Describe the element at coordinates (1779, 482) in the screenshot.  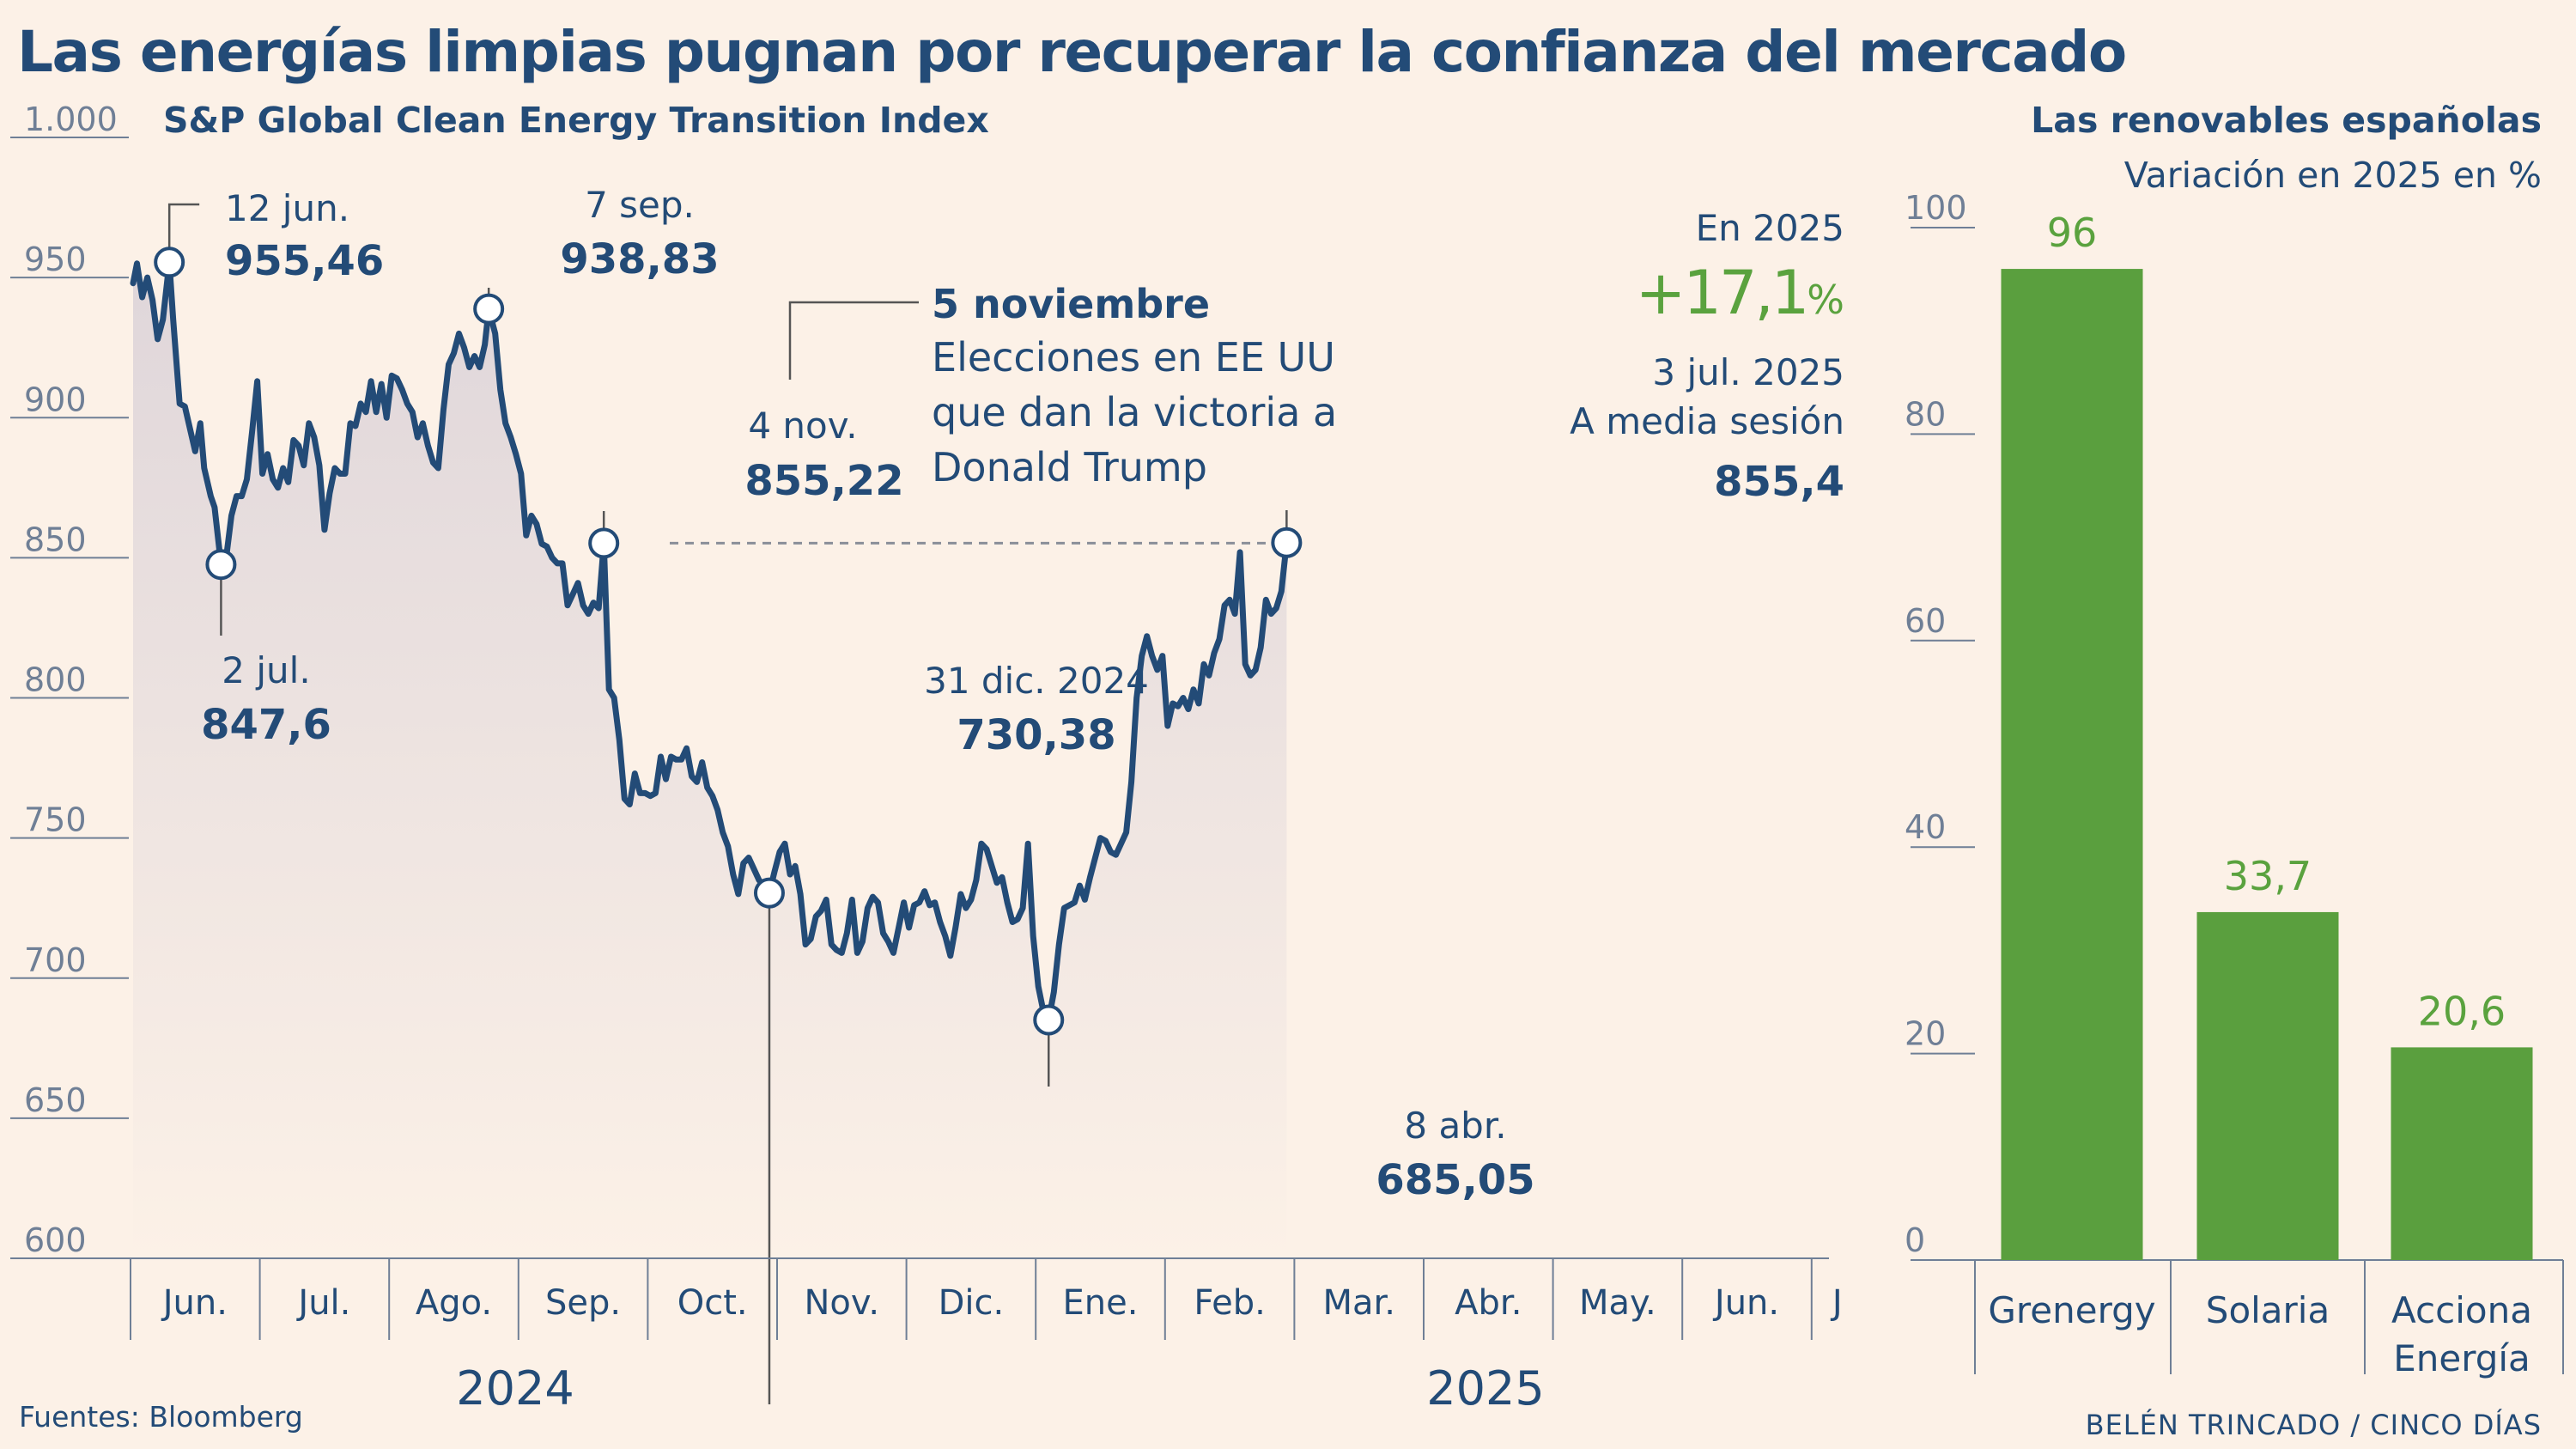
I see `ytd-level: 855,4` at that location.